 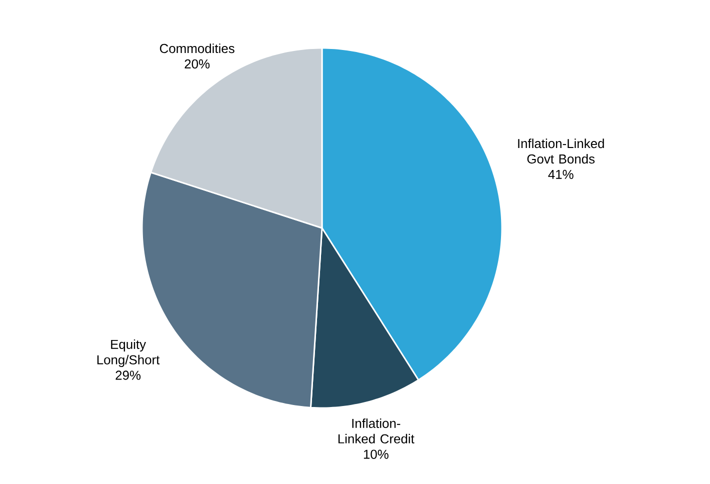 What do you see at coordinates (376, 454) in the screenshot?
I see `data-label: 10%` at bounding box center [376, 454].